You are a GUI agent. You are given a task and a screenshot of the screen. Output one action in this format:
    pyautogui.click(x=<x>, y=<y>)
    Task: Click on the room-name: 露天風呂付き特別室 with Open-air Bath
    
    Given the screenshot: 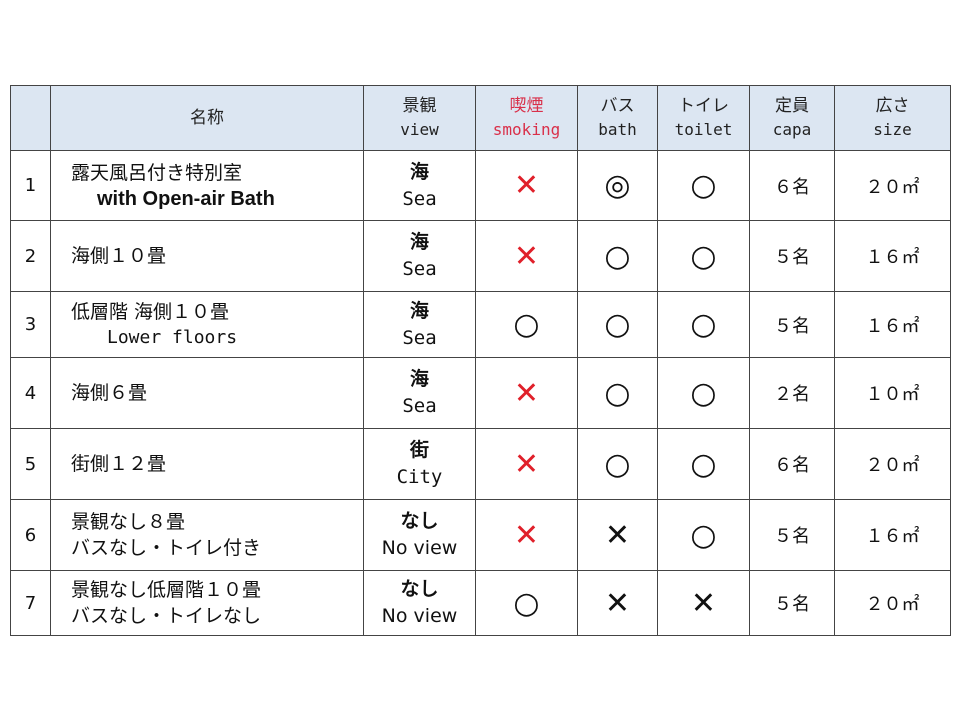 What is the action you would take?
    pyautogui.click(x=207, y=185)
    